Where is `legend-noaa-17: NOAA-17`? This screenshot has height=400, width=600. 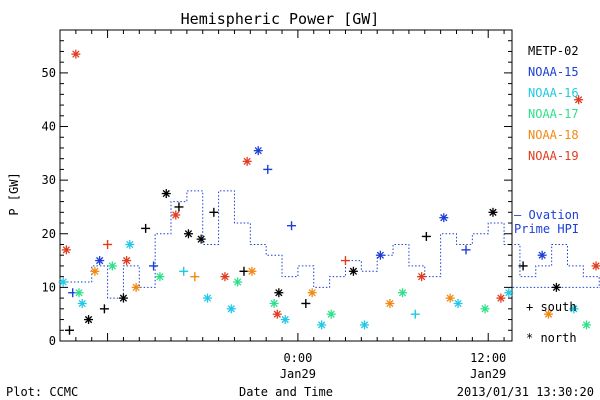
legend-noaa-17: NOAA-17 is located at coordinates (553, 114).